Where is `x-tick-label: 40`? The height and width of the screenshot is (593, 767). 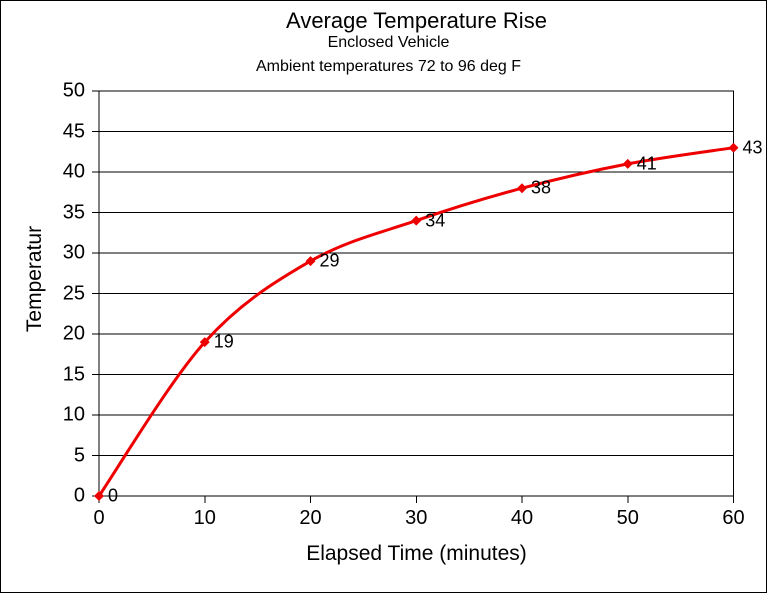 x-tick-label: 40 is located at coordinates (522, 518).